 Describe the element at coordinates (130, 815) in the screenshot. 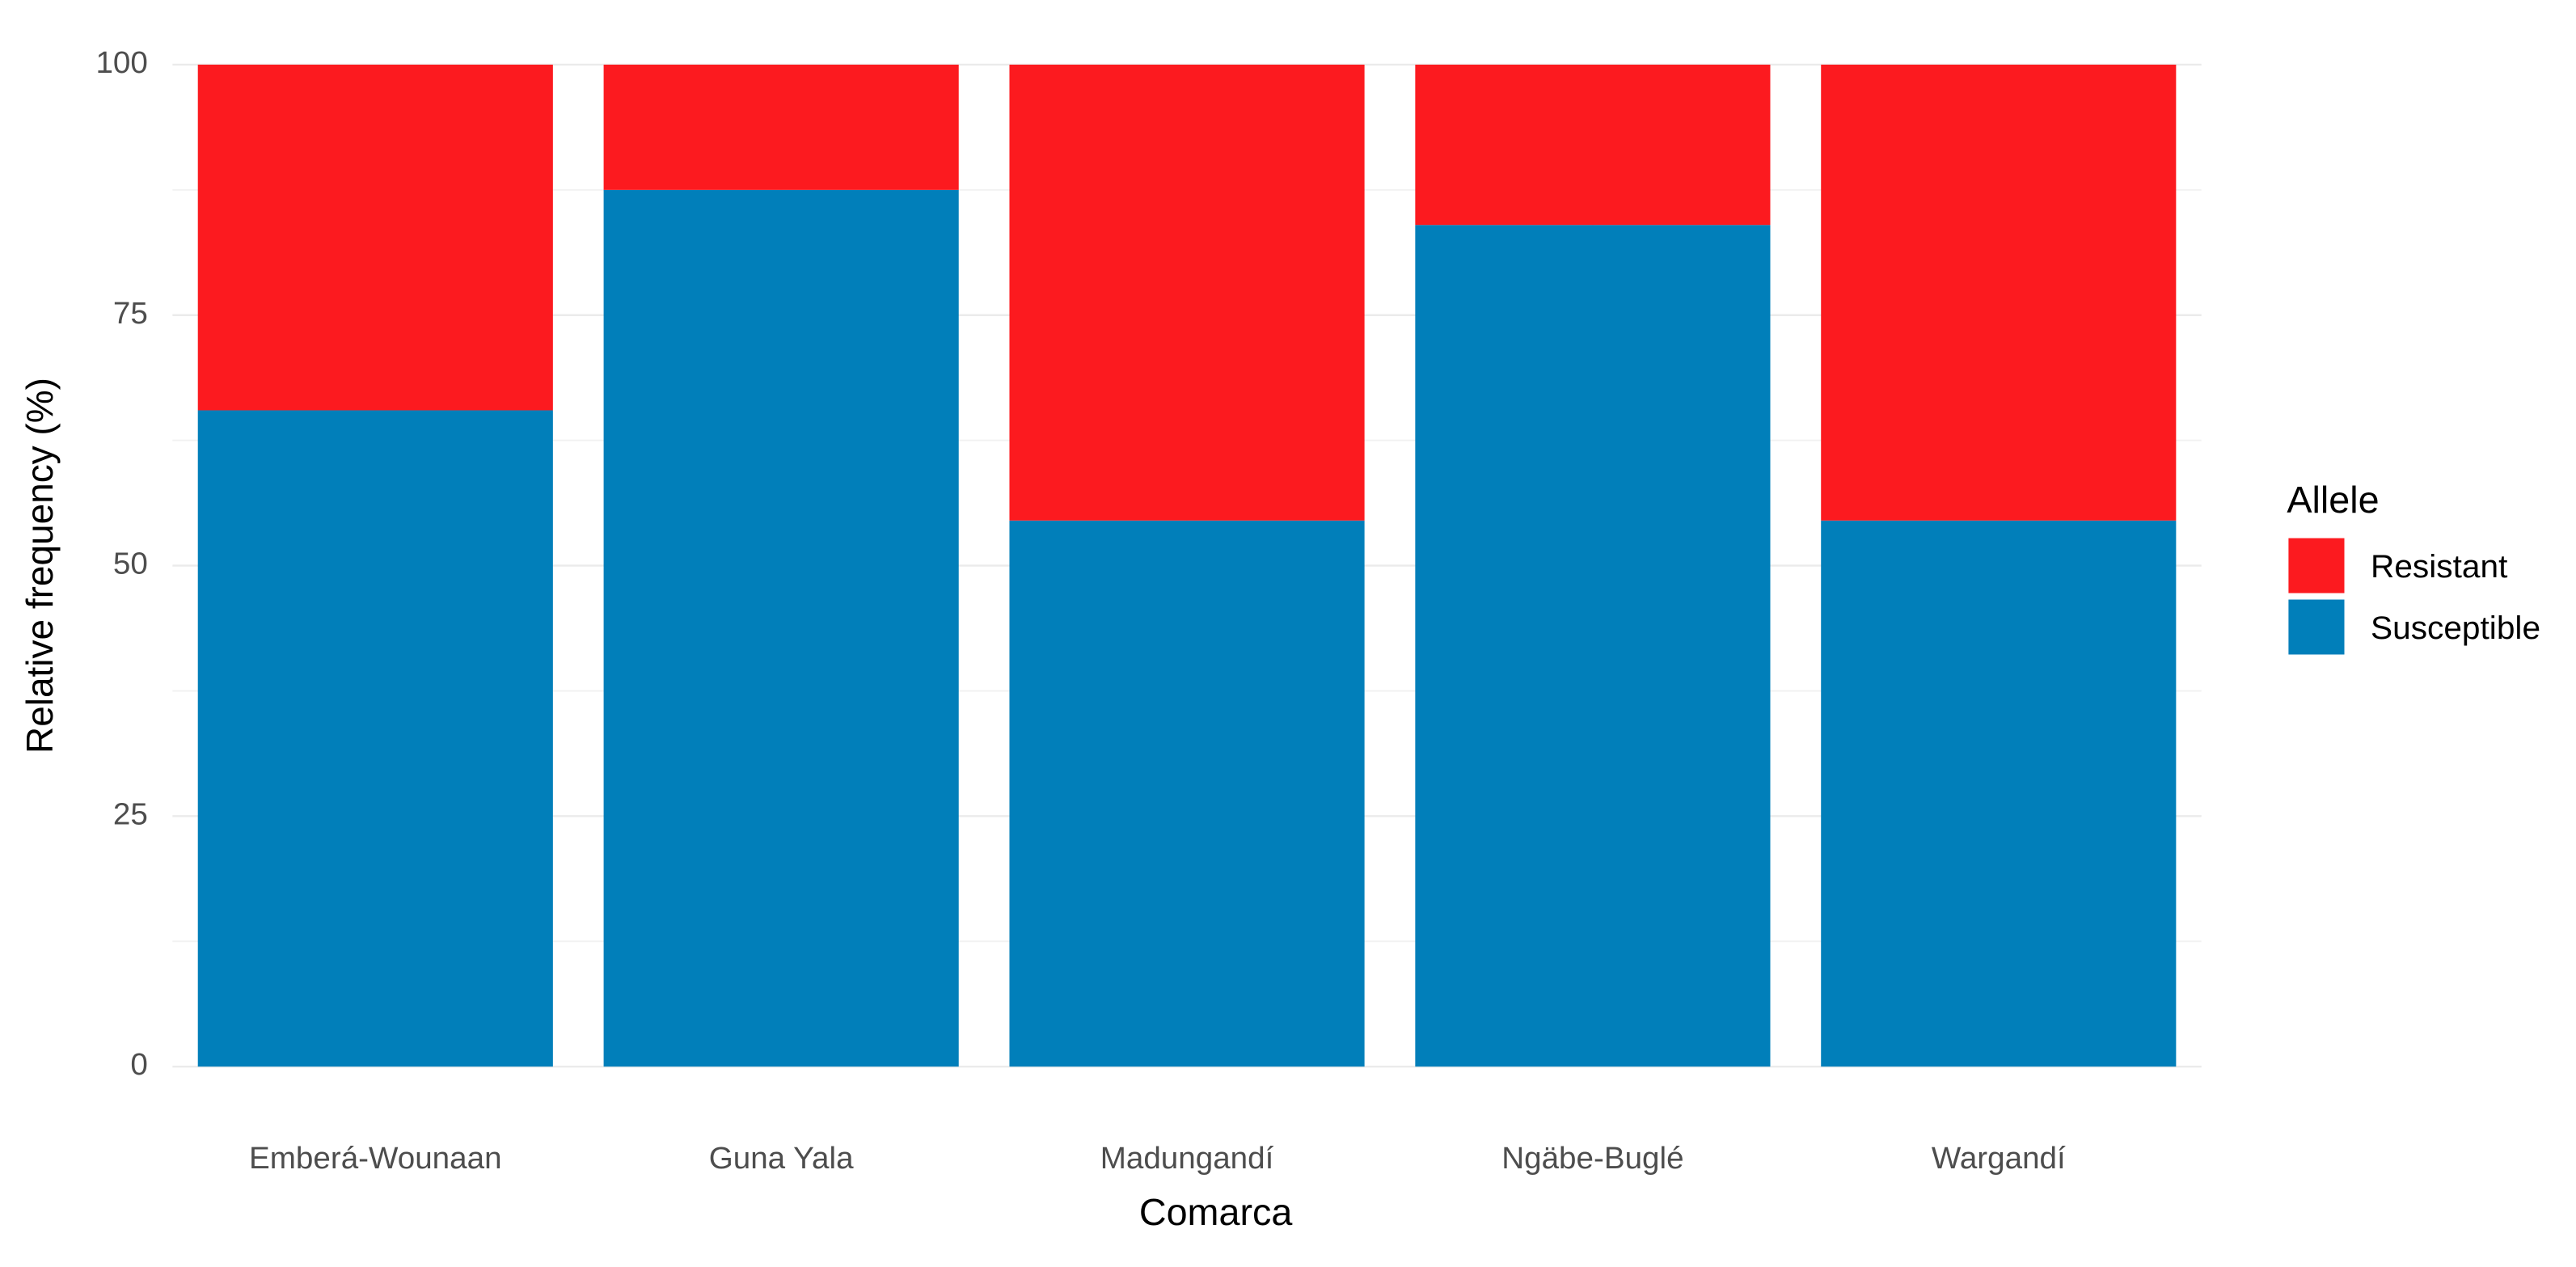

I see `y-tick-label: 25` at that location.